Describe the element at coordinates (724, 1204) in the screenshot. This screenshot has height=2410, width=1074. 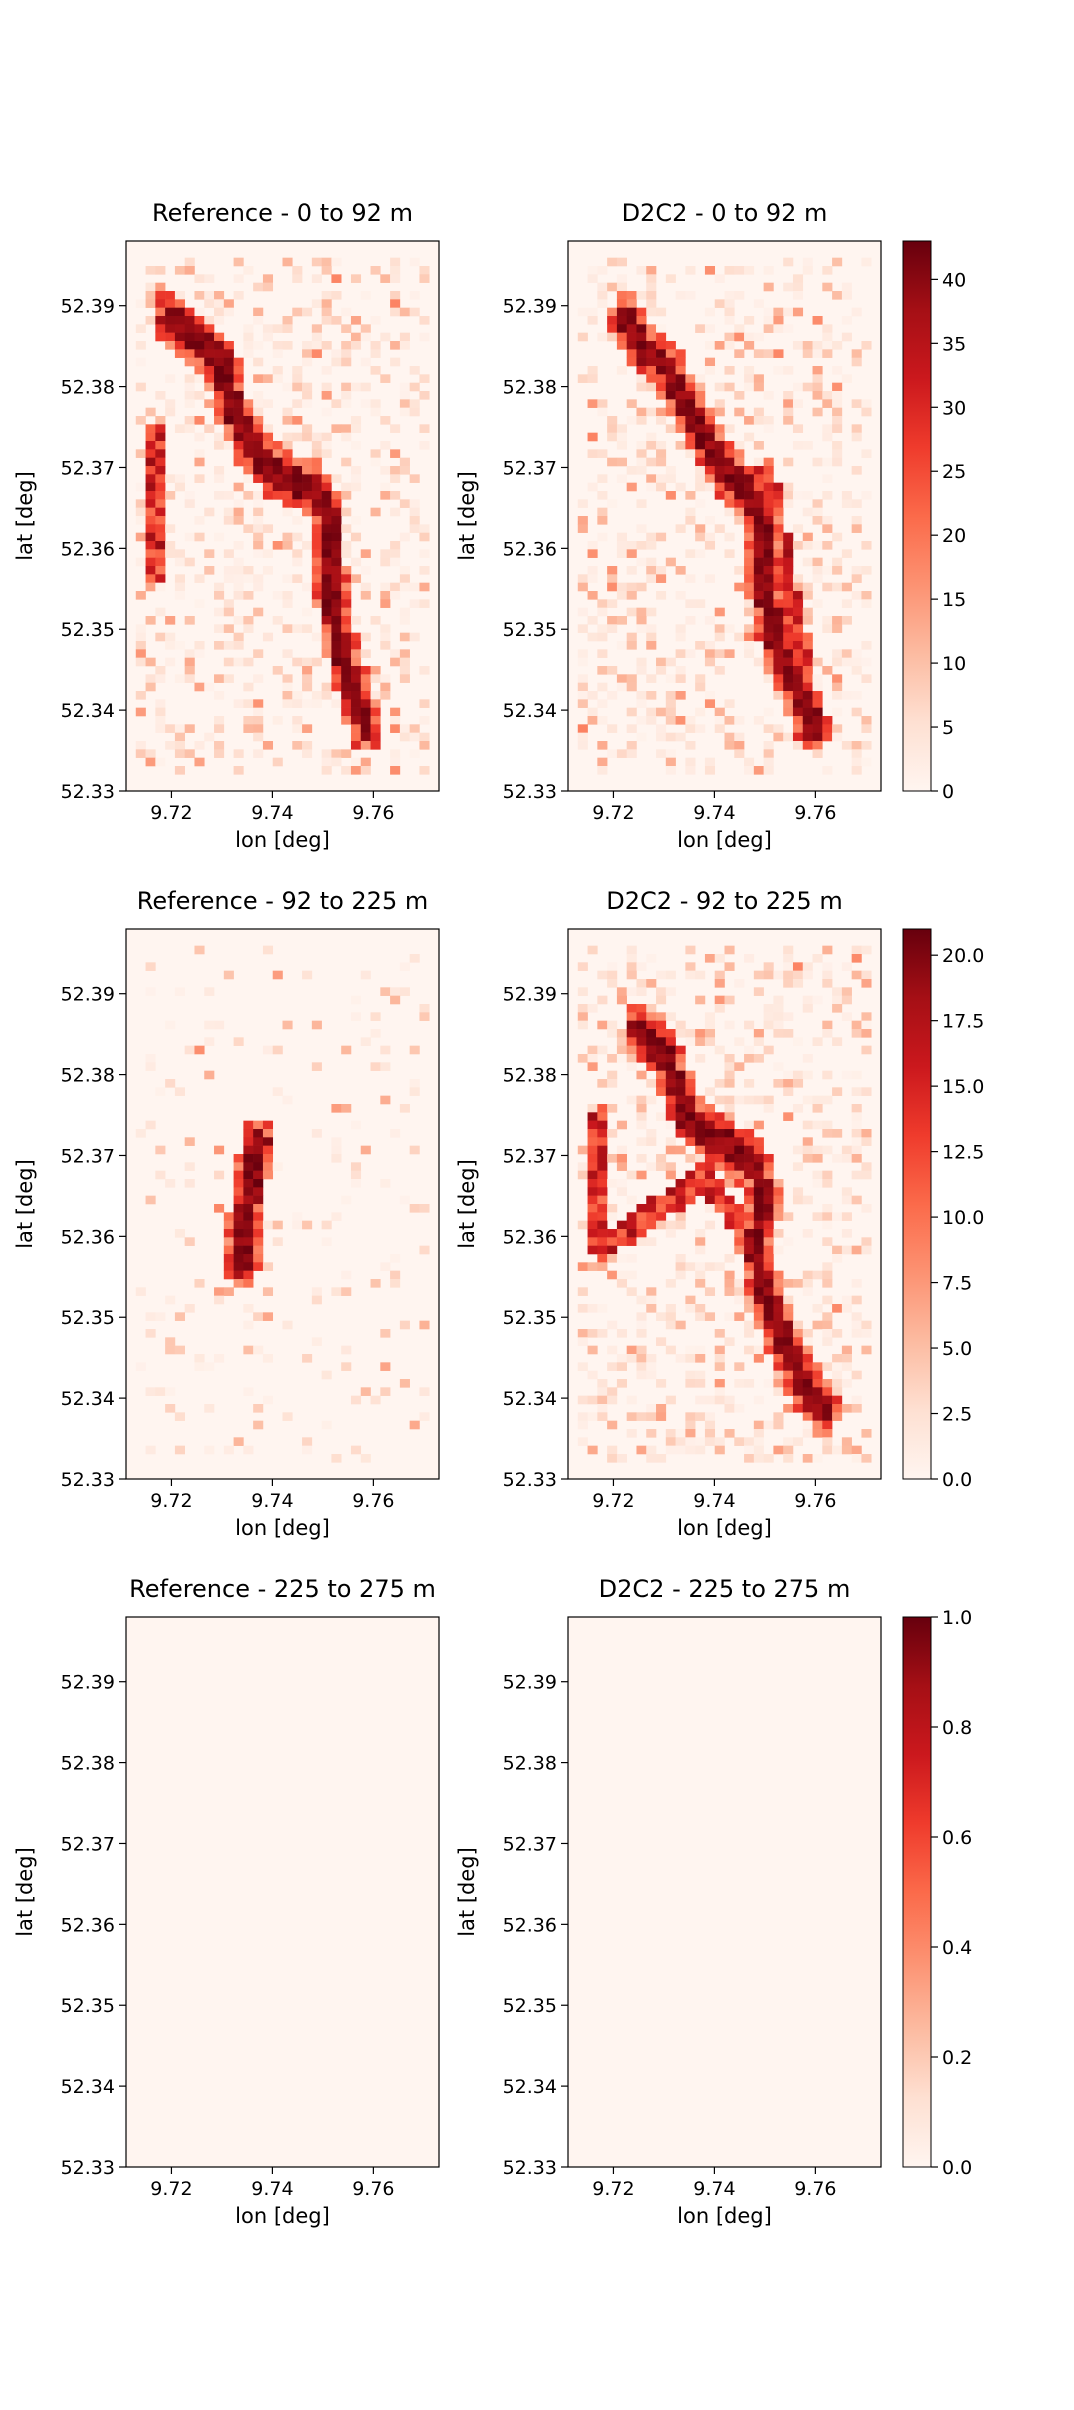
I see `plot-frame` at that location.